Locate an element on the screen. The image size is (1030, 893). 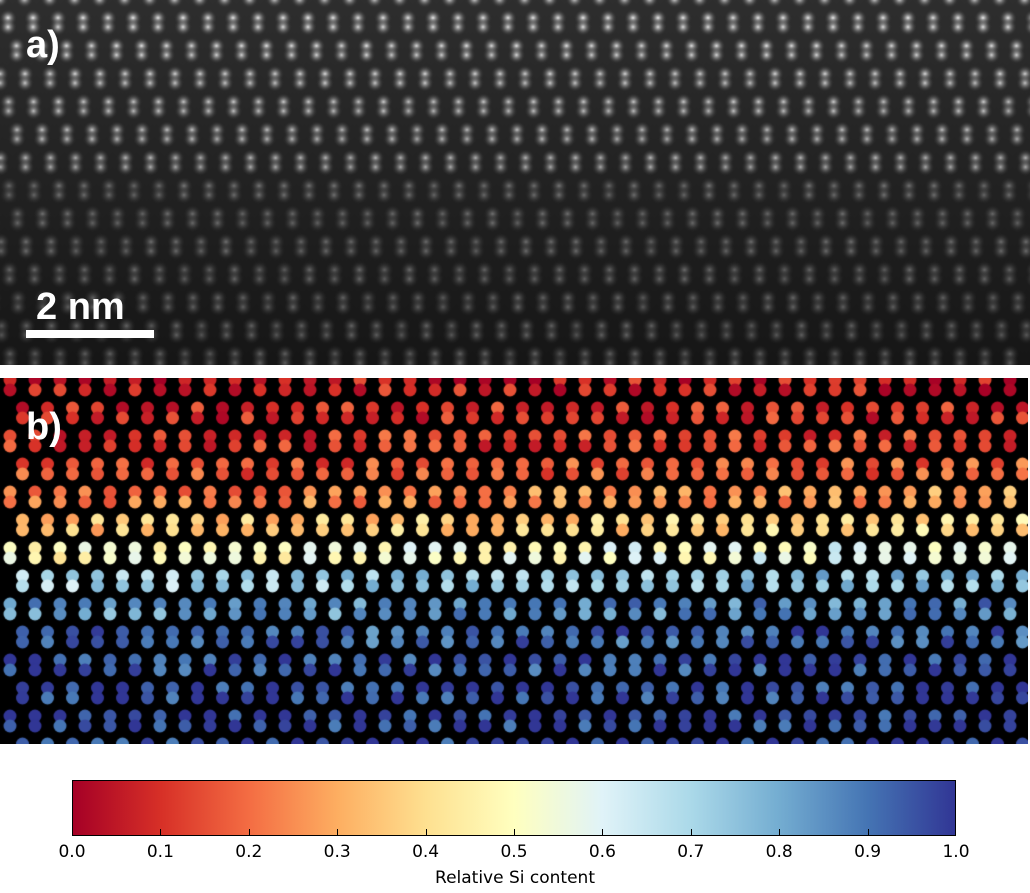
colorbar is located at coordinates (514, 808).